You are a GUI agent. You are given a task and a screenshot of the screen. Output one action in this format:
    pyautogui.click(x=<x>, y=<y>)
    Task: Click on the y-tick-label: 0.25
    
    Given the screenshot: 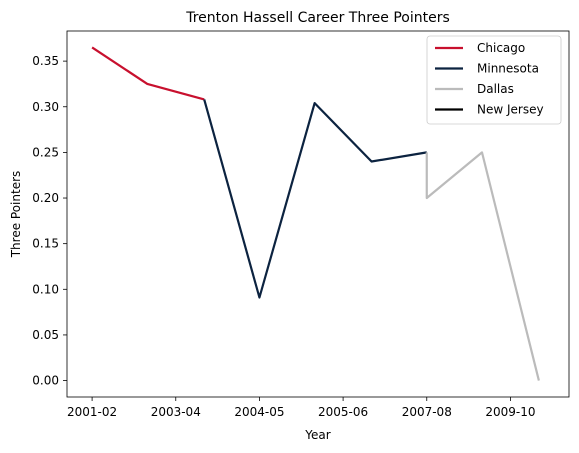 What is the action you would take?
    pyautogui.click(x=45, y=152)
    